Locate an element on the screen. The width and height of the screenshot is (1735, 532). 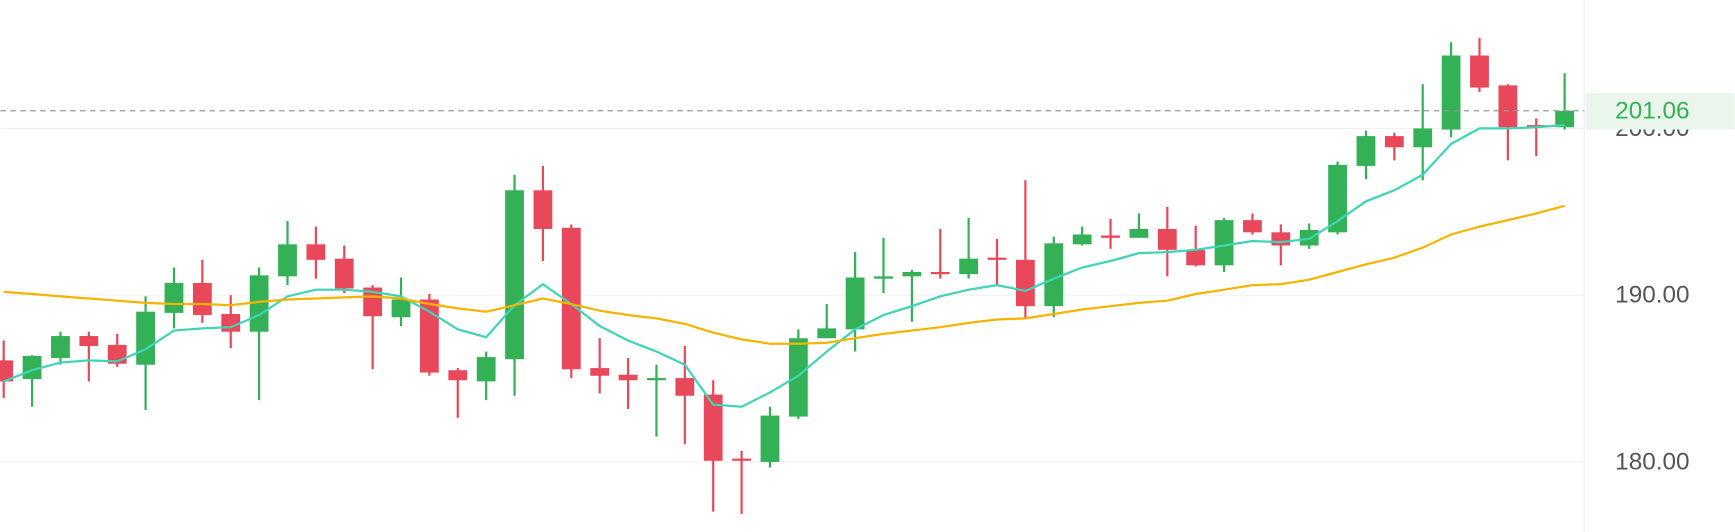
last-price-box is located at coordinates (1660, 111).